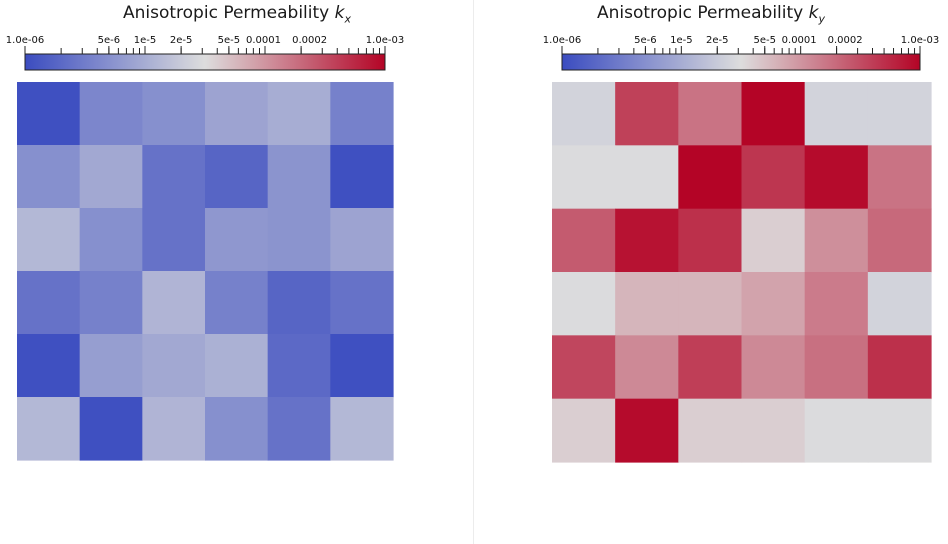 This screenshot has width=948, height=544. I want to click on chart-title-subscript: y, so click(822, 19).